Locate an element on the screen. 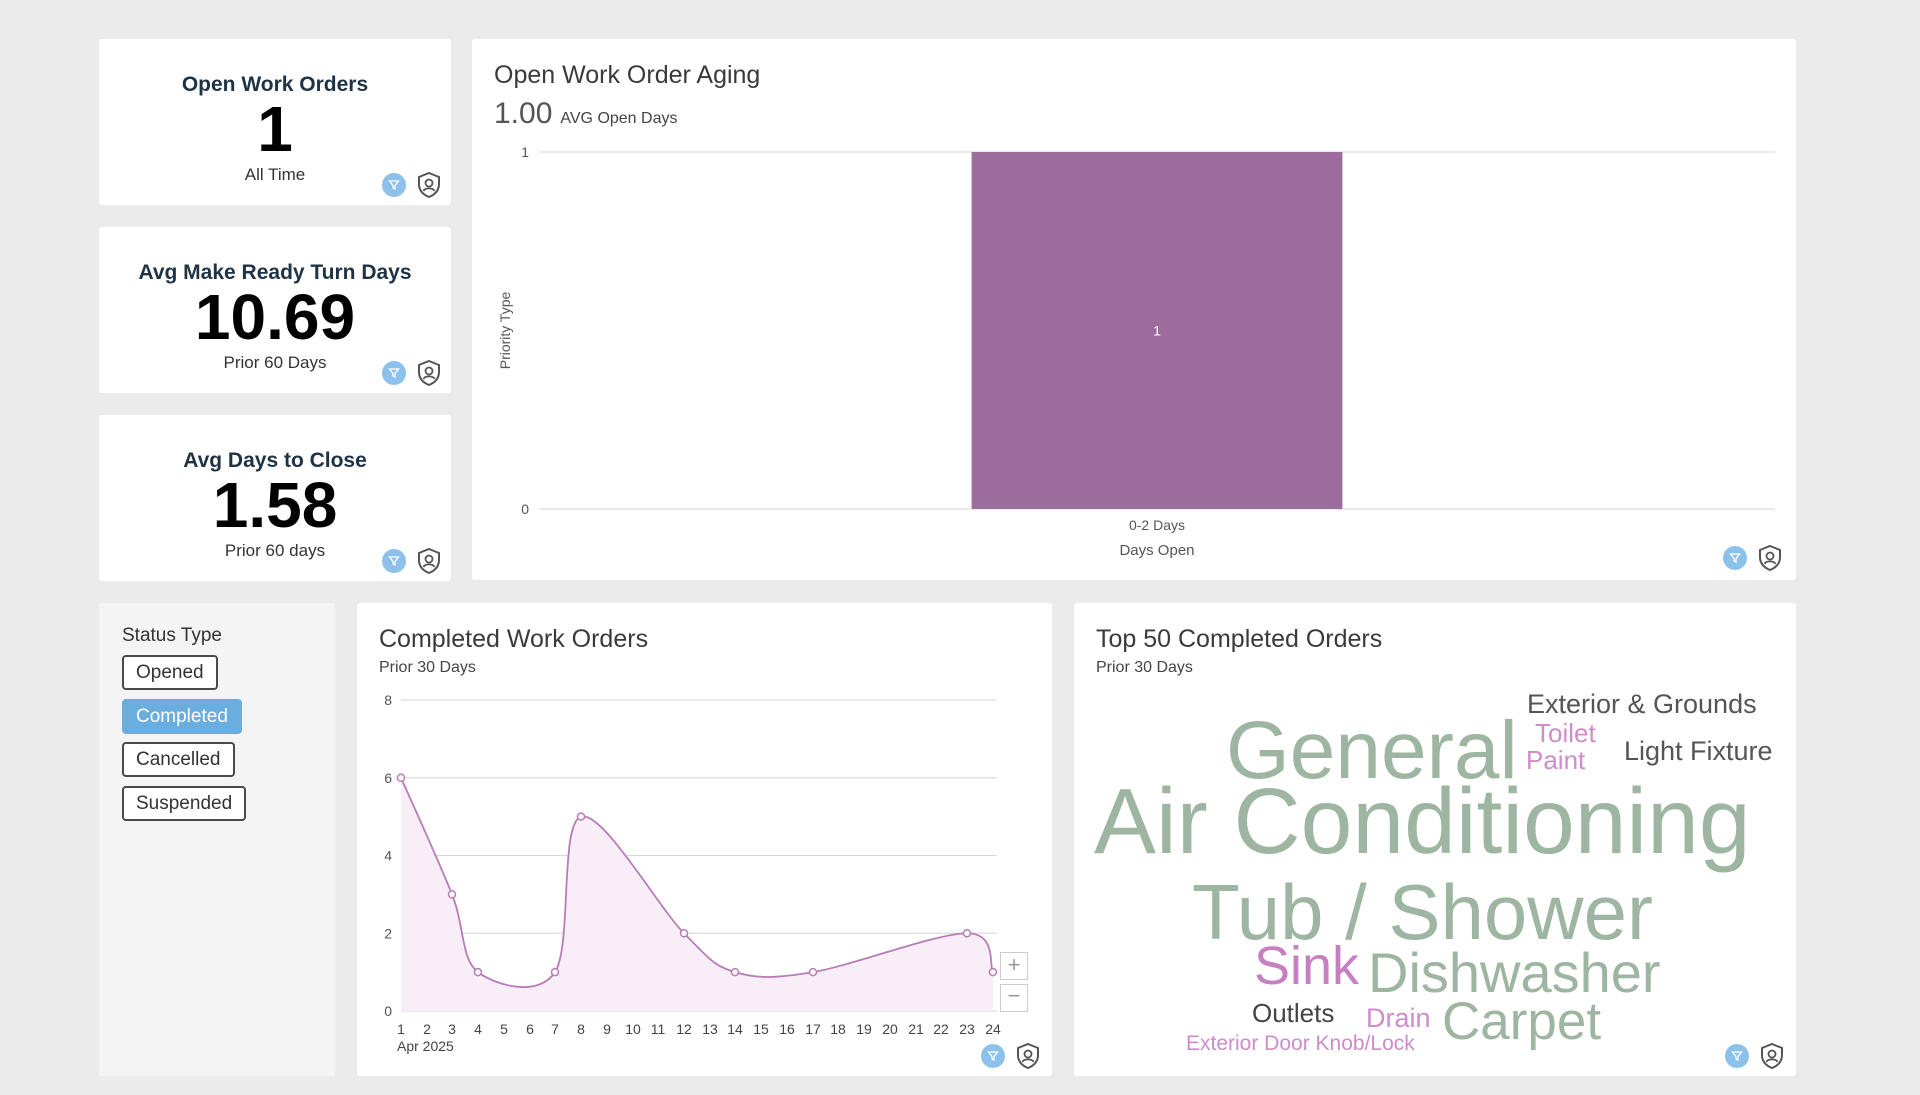 The image size is (1920, 1095). x-tick-label: 11 is located at coordinates (658, 1029).